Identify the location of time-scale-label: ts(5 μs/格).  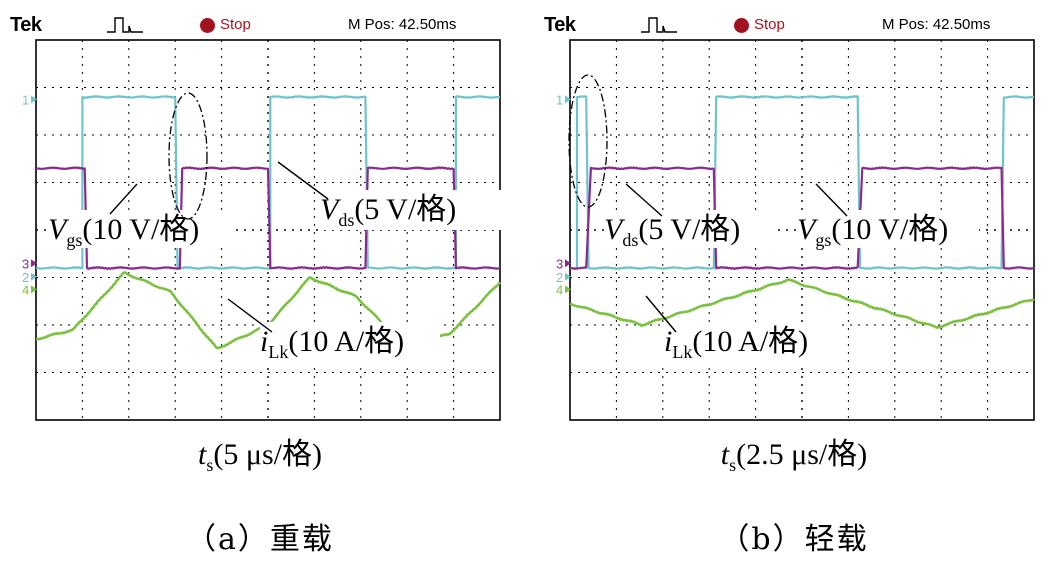
(260, 456).